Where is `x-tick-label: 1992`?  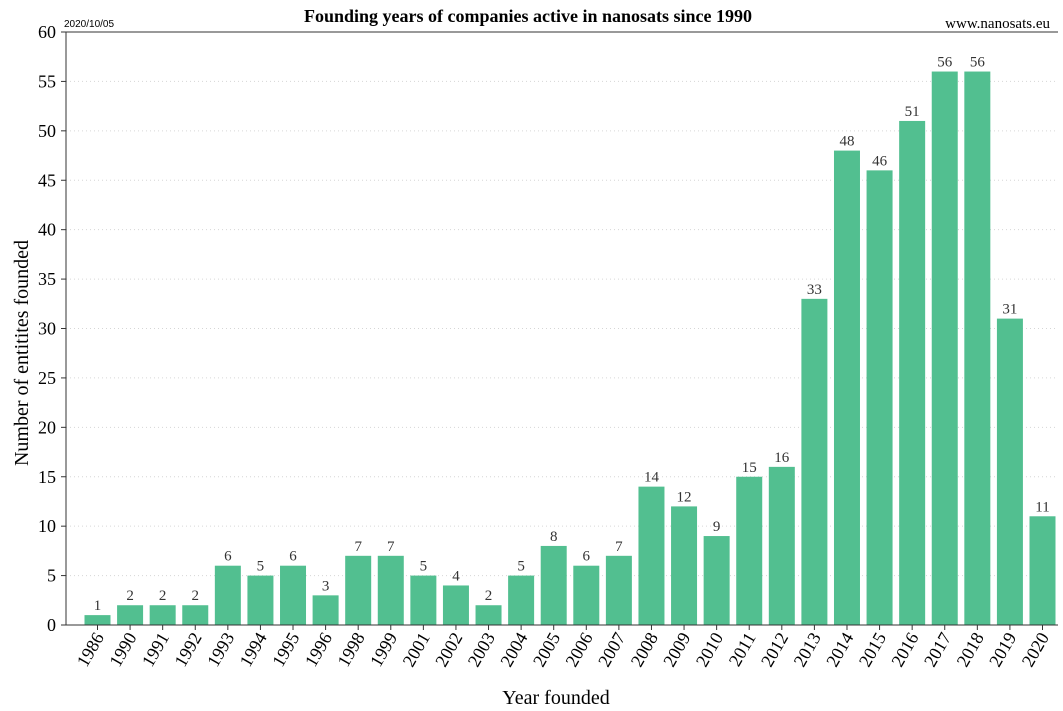 x-tick-label: 1992 is located at coordinates (187, 649).